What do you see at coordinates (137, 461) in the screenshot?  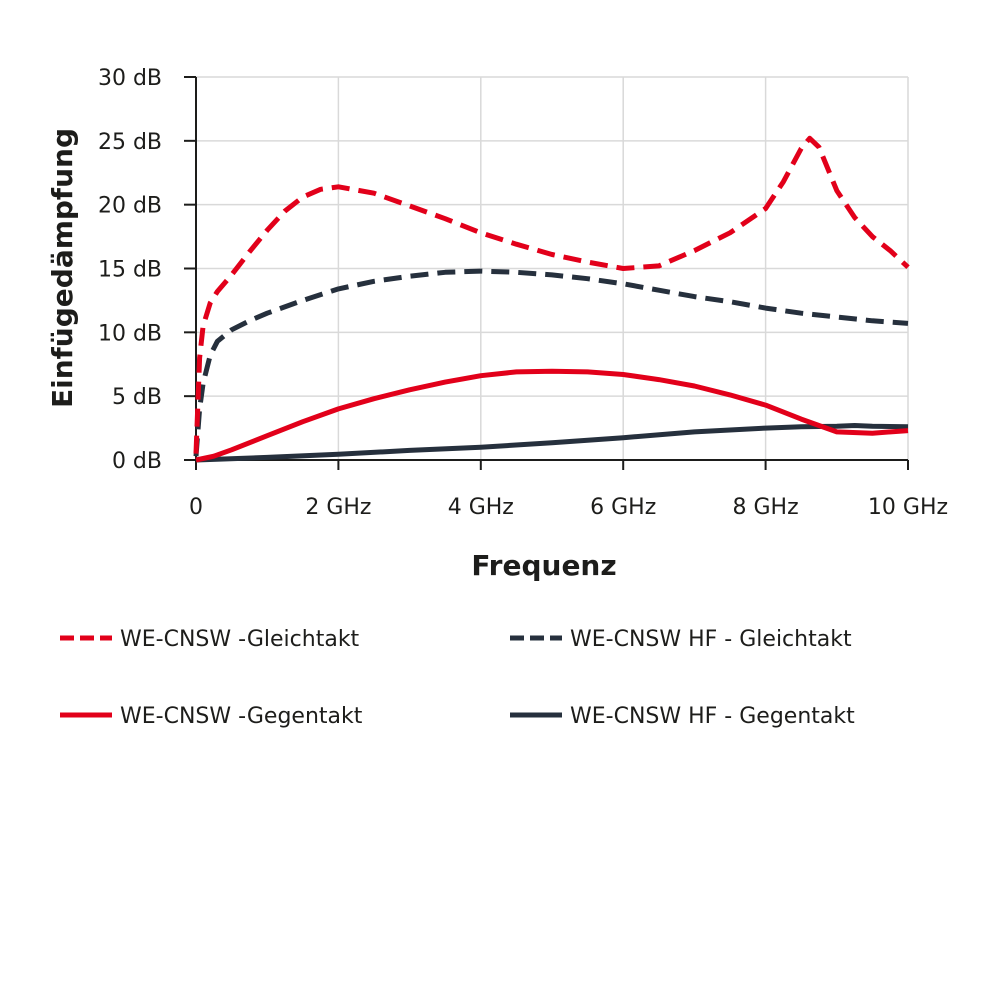 I see `y-tick-label: 0 dB` at bounding box center [137, 461].